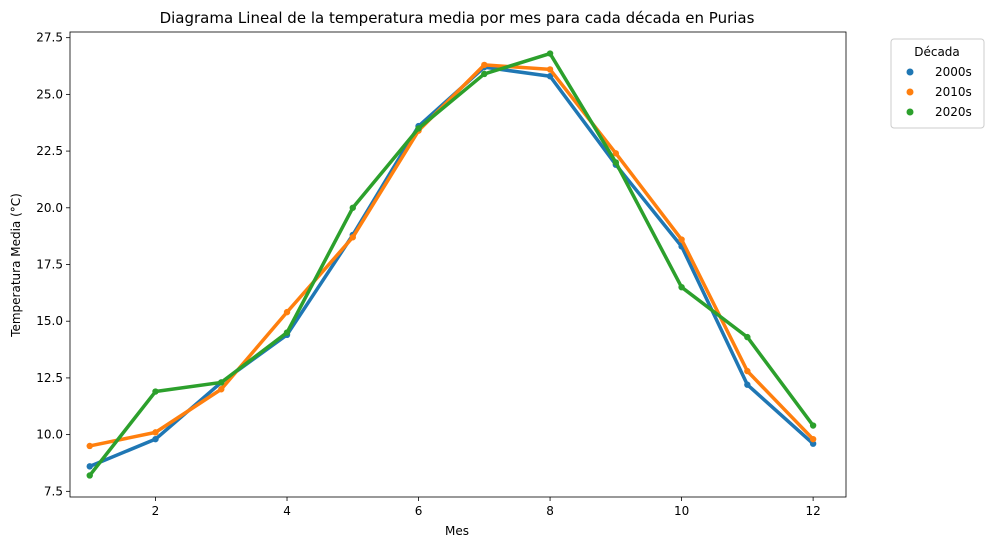 Image resolution: width=992 pixels, height=548 pixels. I want to click on x-tick-label: 2, so click(156, 511).